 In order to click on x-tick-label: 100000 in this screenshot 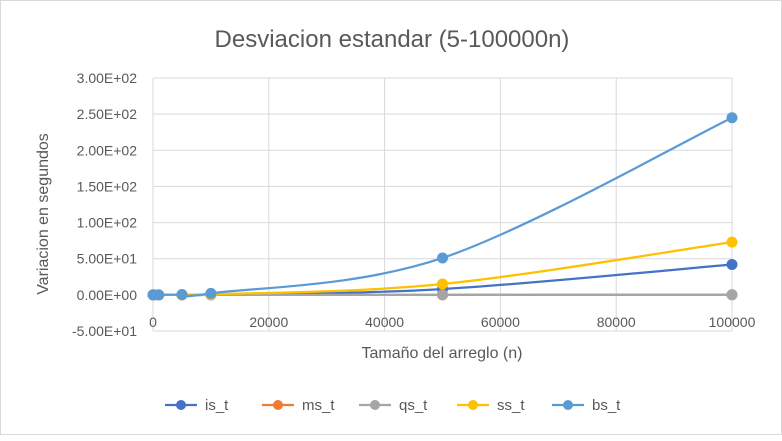, I will do `click(732, 322)`.